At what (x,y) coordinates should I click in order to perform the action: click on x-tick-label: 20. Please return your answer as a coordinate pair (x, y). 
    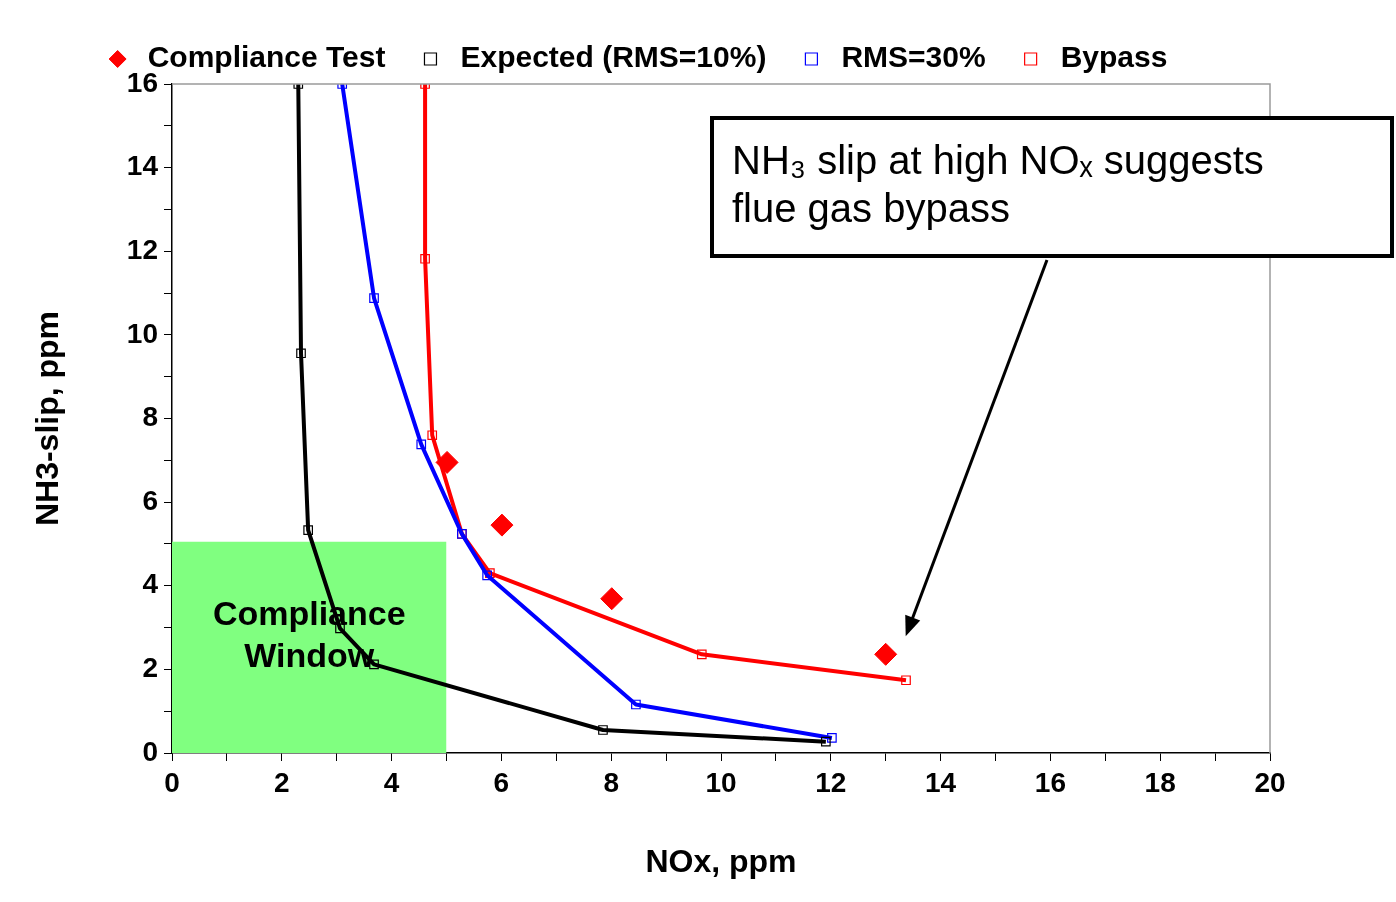
    Looking at the image, I should click on (1270, 782).